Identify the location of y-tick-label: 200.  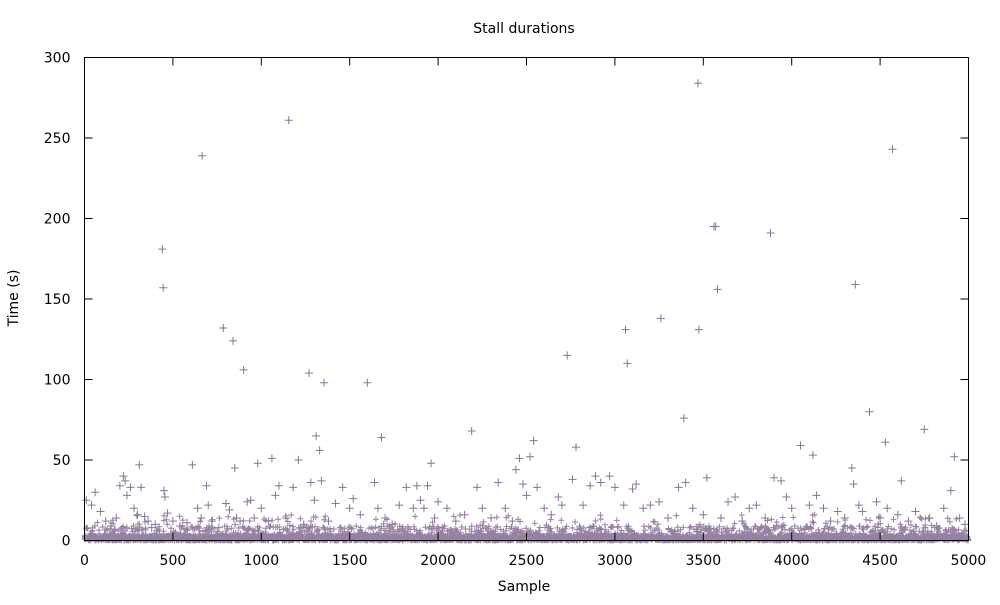
(57, 220).